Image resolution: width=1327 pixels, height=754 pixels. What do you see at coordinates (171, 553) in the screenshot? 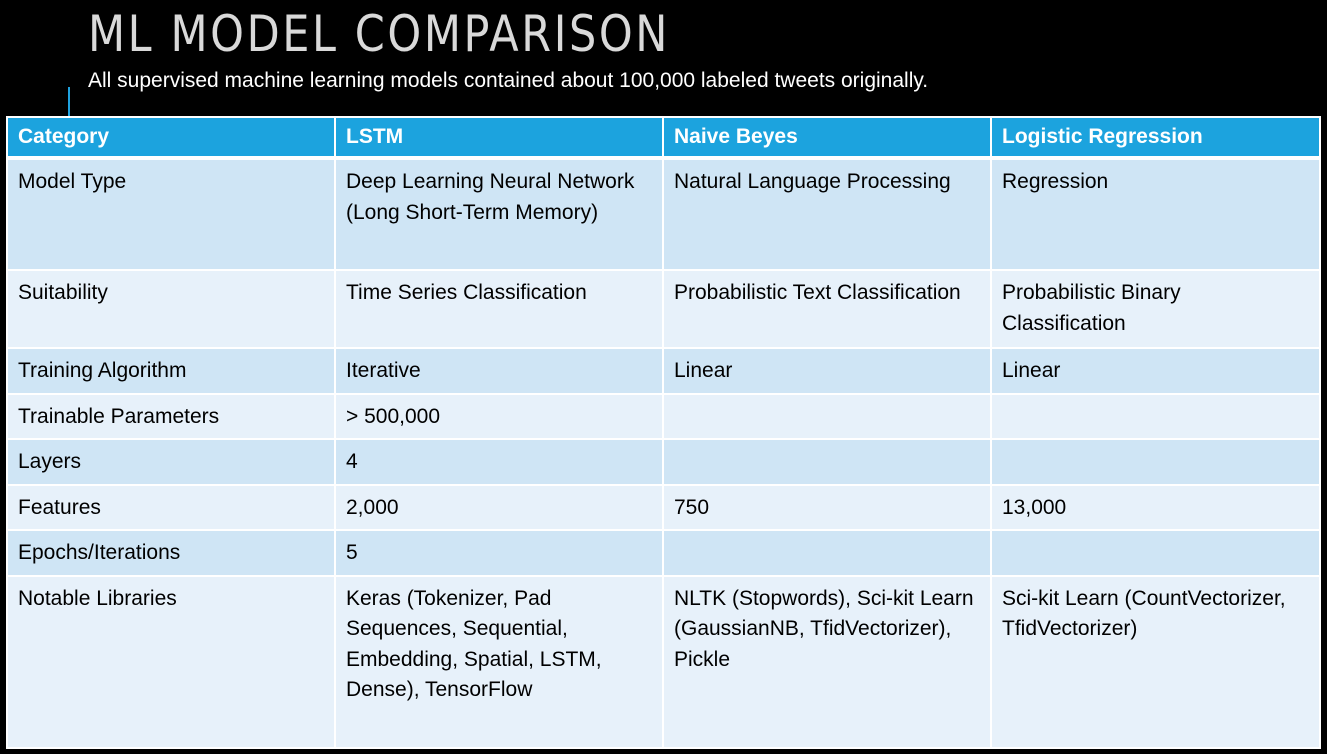
I see `cell-category: Epochs/Iterations` at bounding box center [171, 553].